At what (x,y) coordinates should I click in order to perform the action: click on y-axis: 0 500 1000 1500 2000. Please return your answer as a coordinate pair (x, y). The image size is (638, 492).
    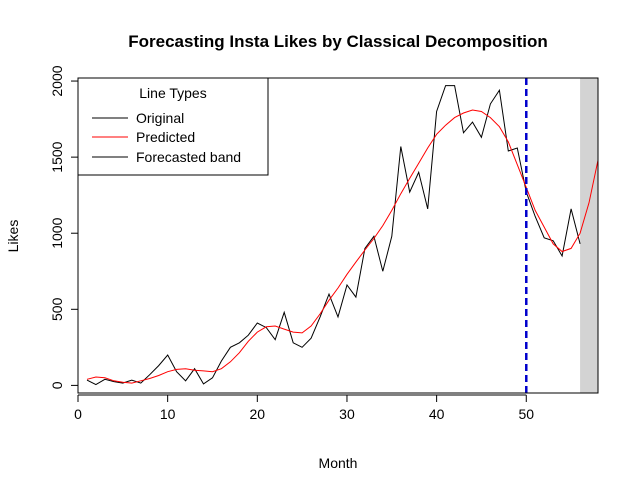
    Looking at the image, I should click on (64, 227).